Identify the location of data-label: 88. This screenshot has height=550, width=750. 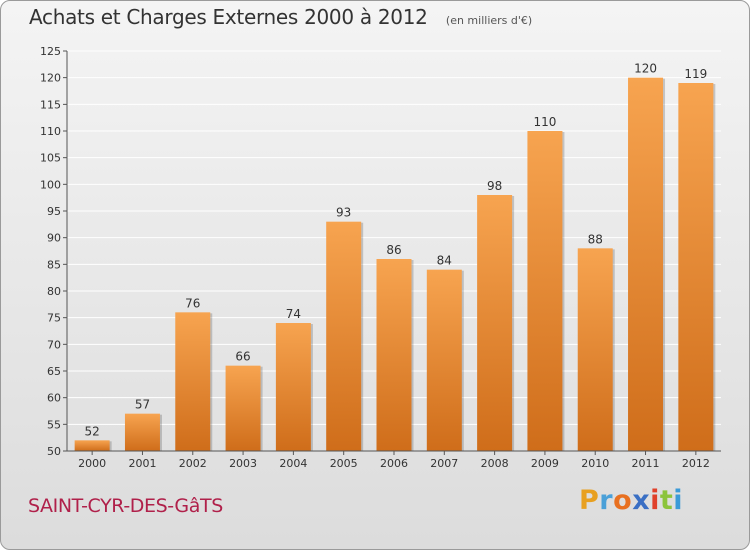
(595, 239).